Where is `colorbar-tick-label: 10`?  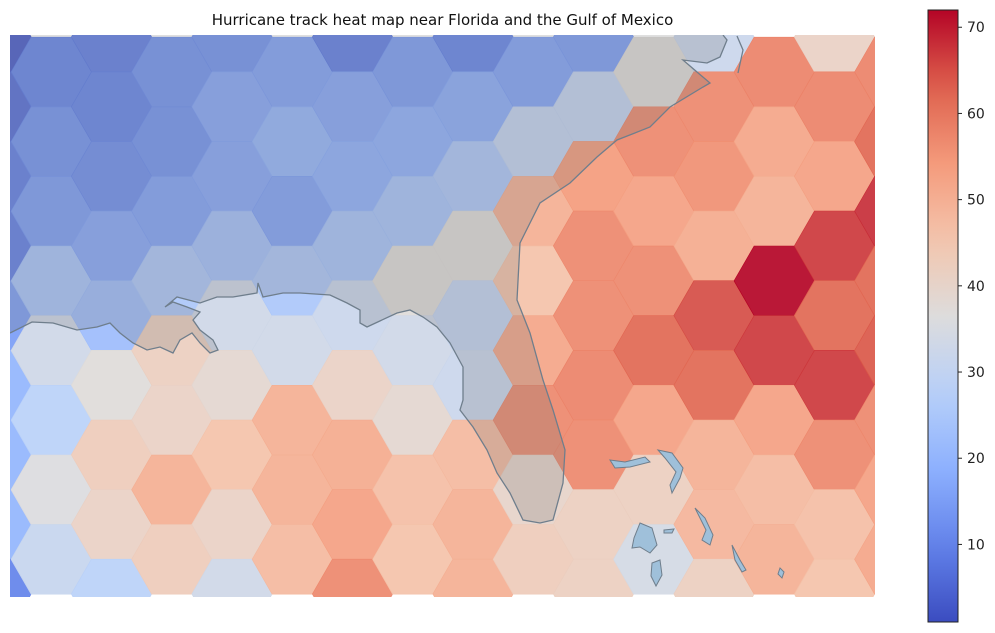
colorbar-tick-label: 10 is located at coordinates (976, 545).